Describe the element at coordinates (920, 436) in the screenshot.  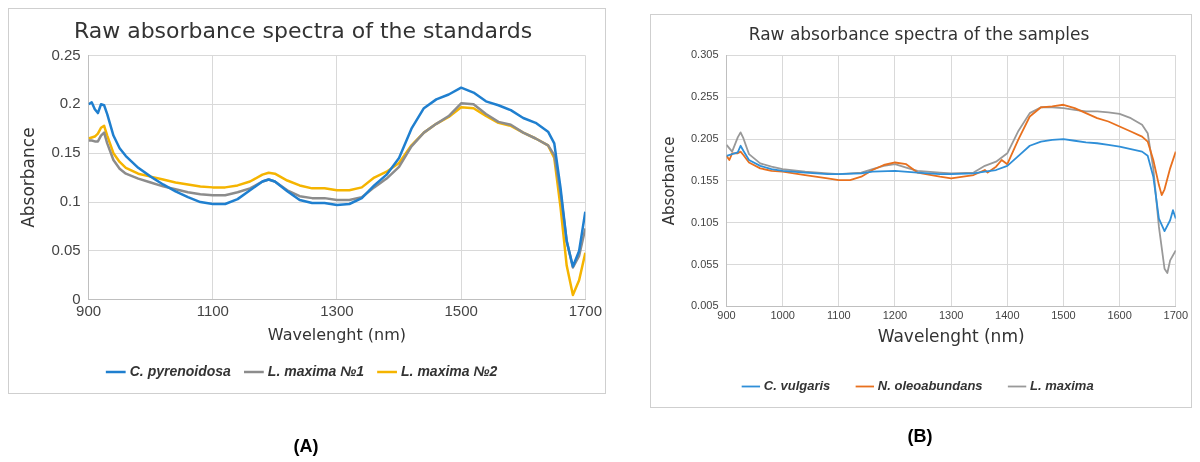
I see `text: (B)` at that location.